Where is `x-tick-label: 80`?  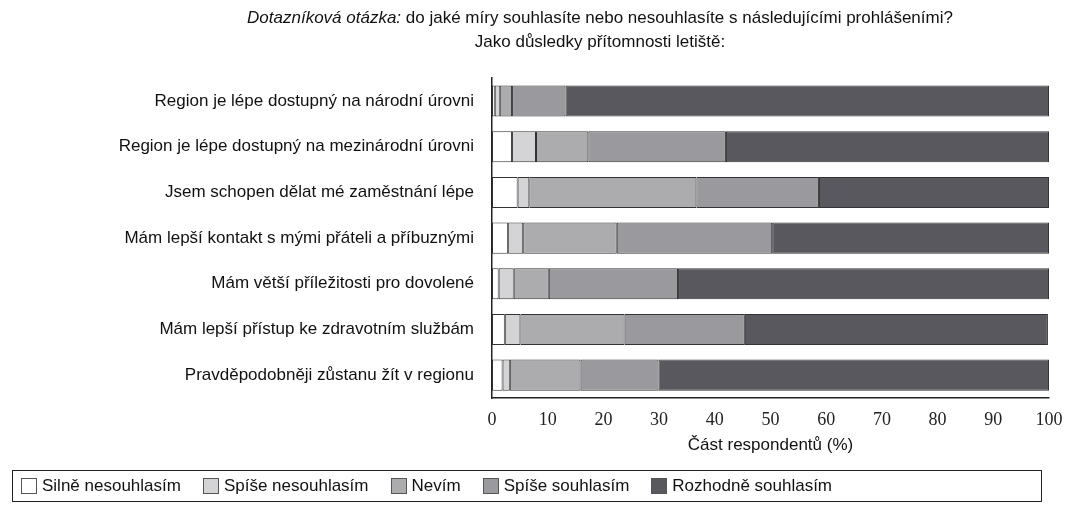 x-tick-label: 80 is located at coordinates (937, 418).